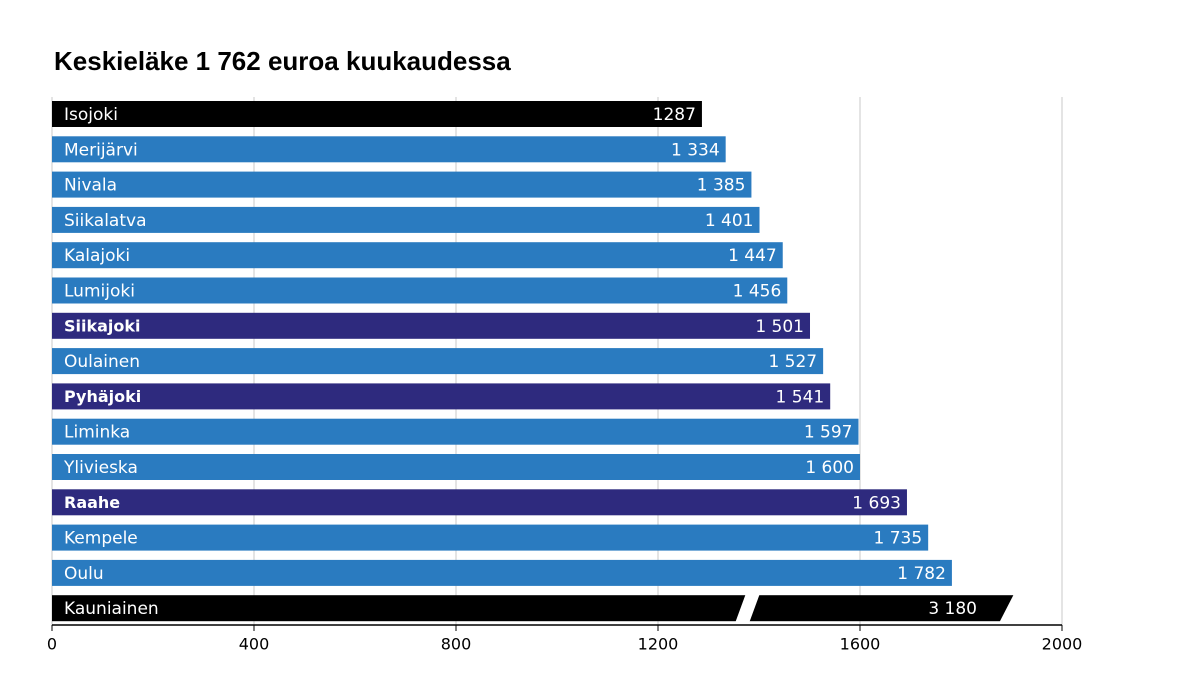 This screenshot has width=1200, height=685. I want to click on value-label: 1 527, so click(792, 362).